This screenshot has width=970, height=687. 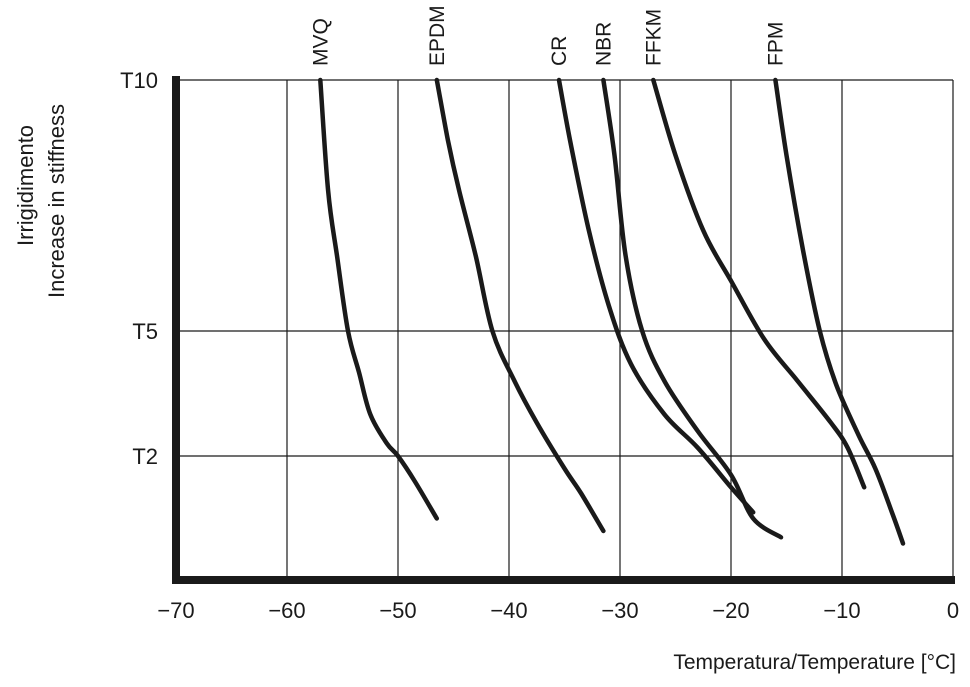 What do you see at coordinates (520, 305) in the screenshot?
I see `series-line-epdm` at bounding box center [520, 305].